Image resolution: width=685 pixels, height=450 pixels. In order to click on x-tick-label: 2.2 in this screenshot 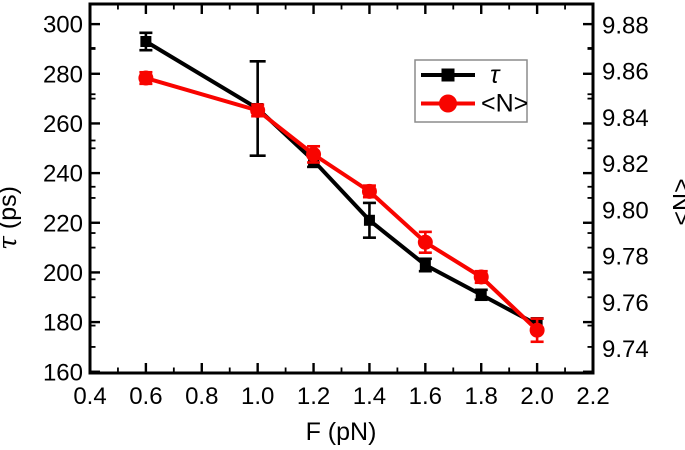, I will do `click(592, 396)`.